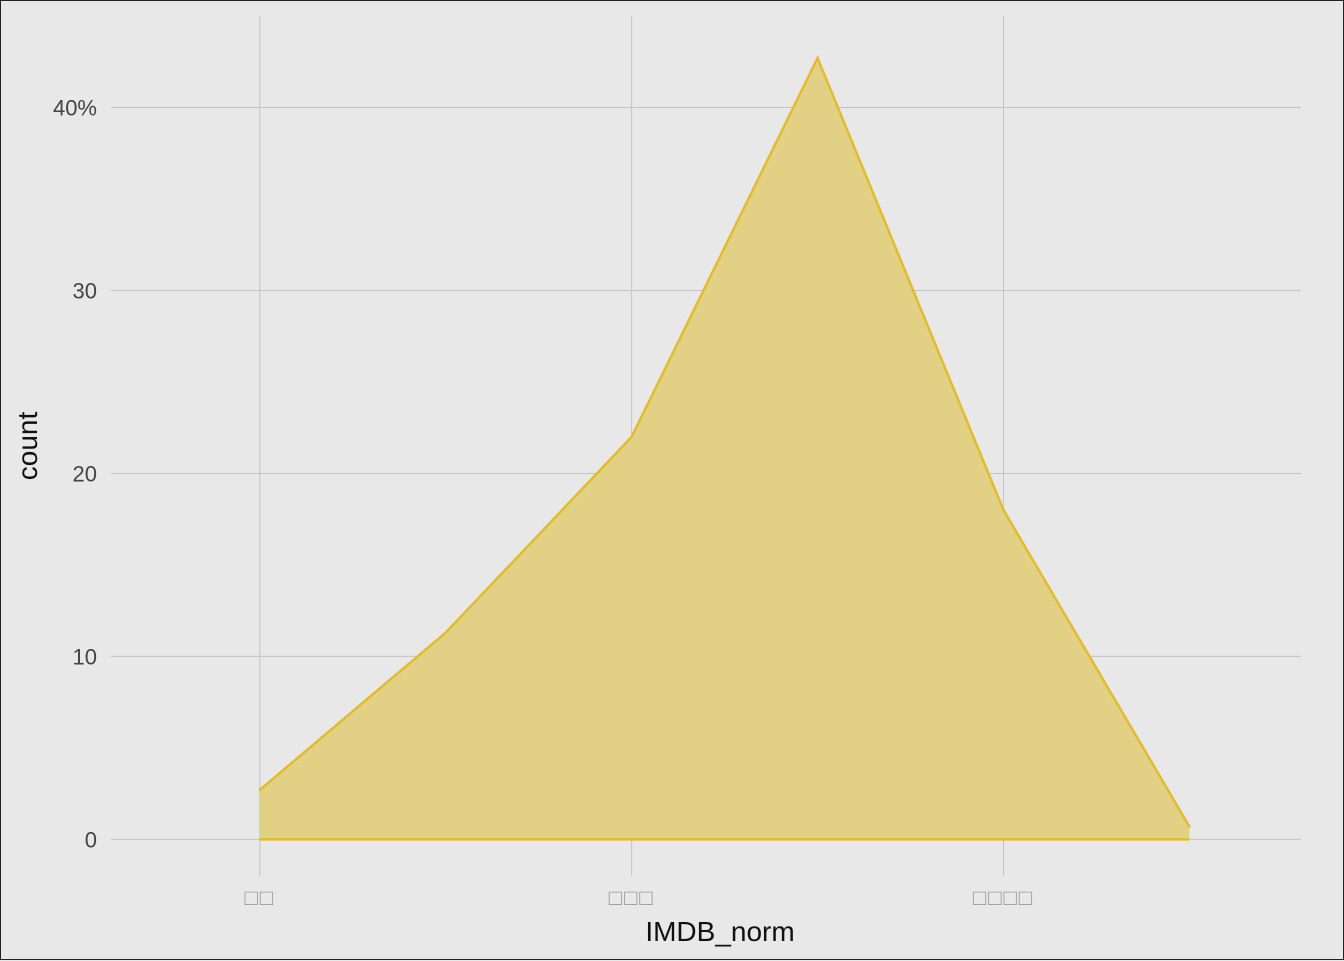 The width and height of the screenshot is (1344, 961). What do you see at coordinates (75, 107) in the screenshot?
I see `y-tick-label: 40%` at bounding box center [75, 107].